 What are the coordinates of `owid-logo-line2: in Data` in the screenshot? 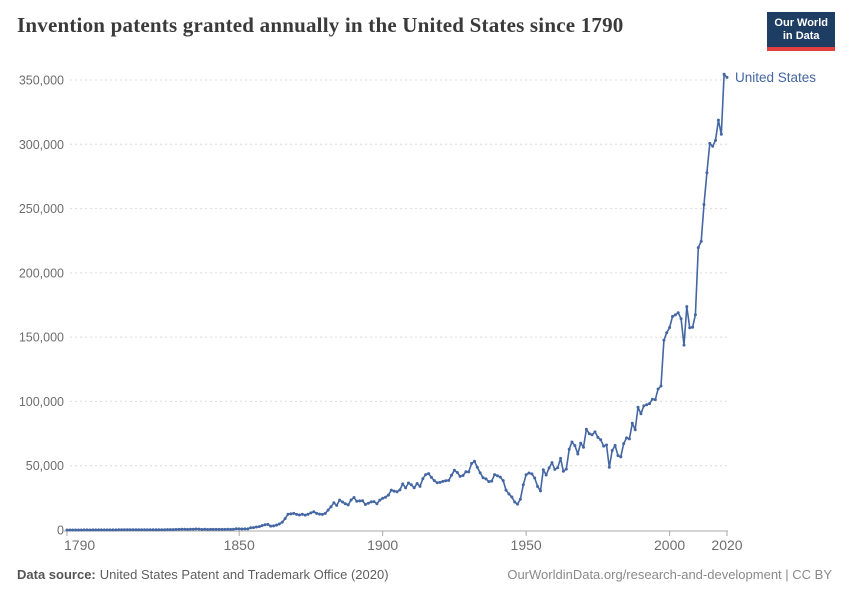 It's located at (801, 36).